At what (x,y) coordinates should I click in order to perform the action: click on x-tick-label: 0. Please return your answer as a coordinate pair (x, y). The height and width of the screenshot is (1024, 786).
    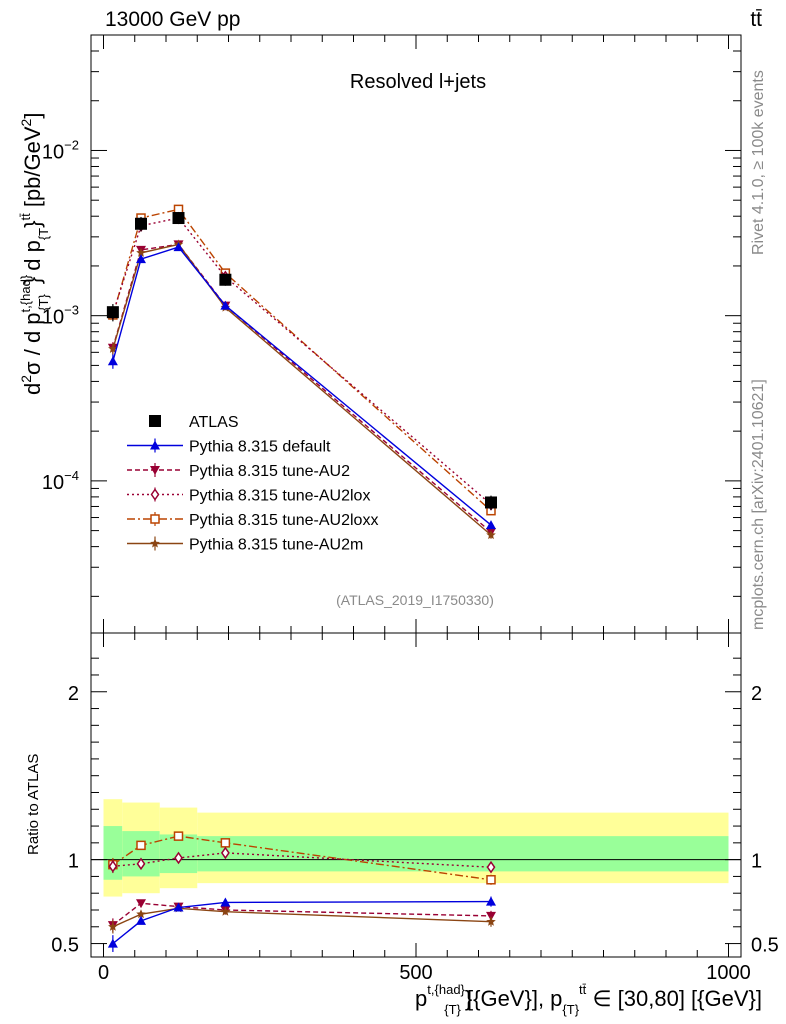
    Looking at the image, I should click on (103, 973).